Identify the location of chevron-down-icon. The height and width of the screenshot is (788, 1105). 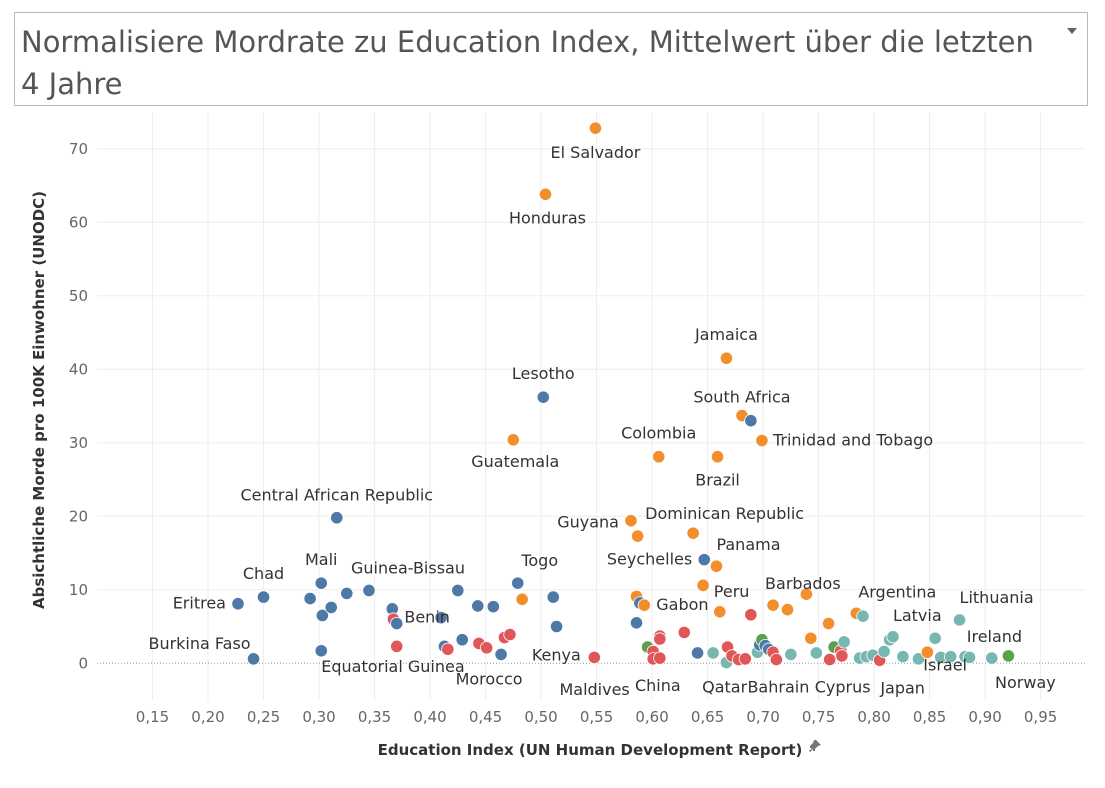
(1072, 31).